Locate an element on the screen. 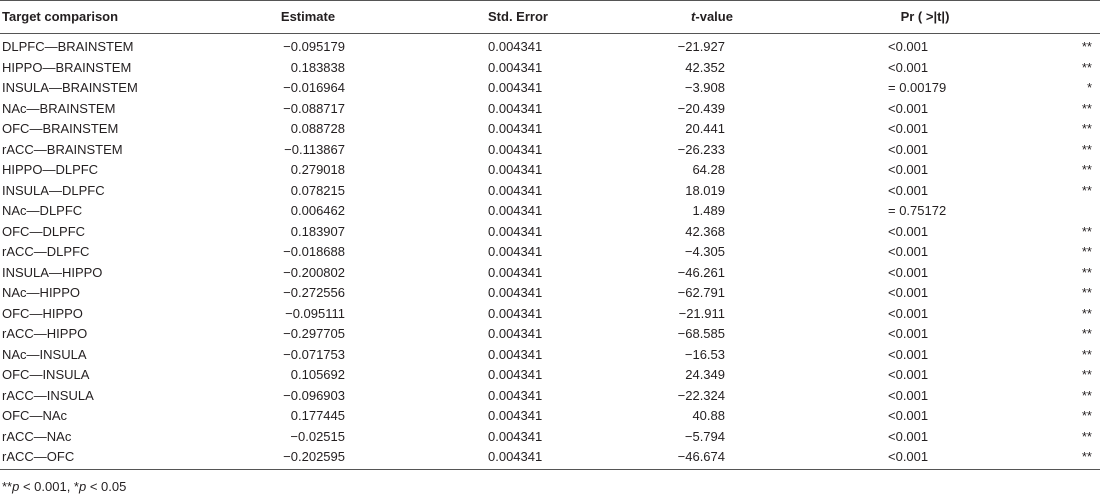 Image resolution: width=1100 pixels, height=504 pixels. row-label: rACC—BRAINSTEM is located at coordinates (62, 149).